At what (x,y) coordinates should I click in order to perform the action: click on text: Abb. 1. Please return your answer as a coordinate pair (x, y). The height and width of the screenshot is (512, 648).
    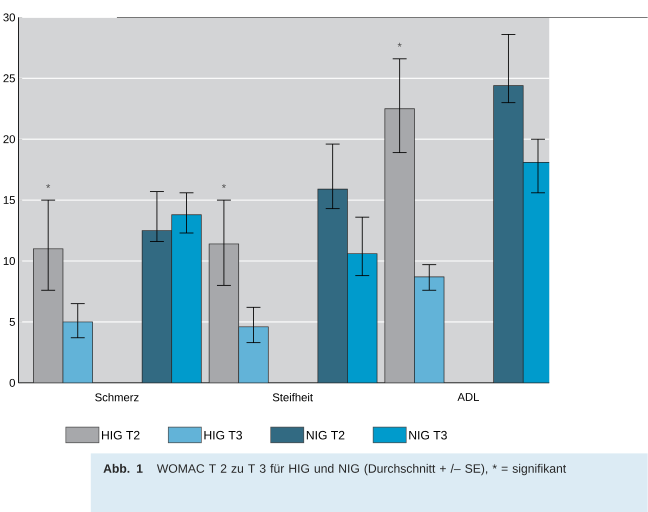
    Looking at the image, I should click on (123, 468).